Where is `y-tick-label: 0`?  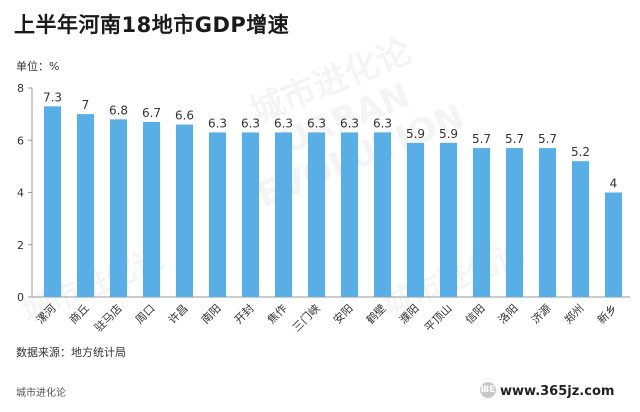 y-tick-label: 0 is located at coordinates (20, 297).